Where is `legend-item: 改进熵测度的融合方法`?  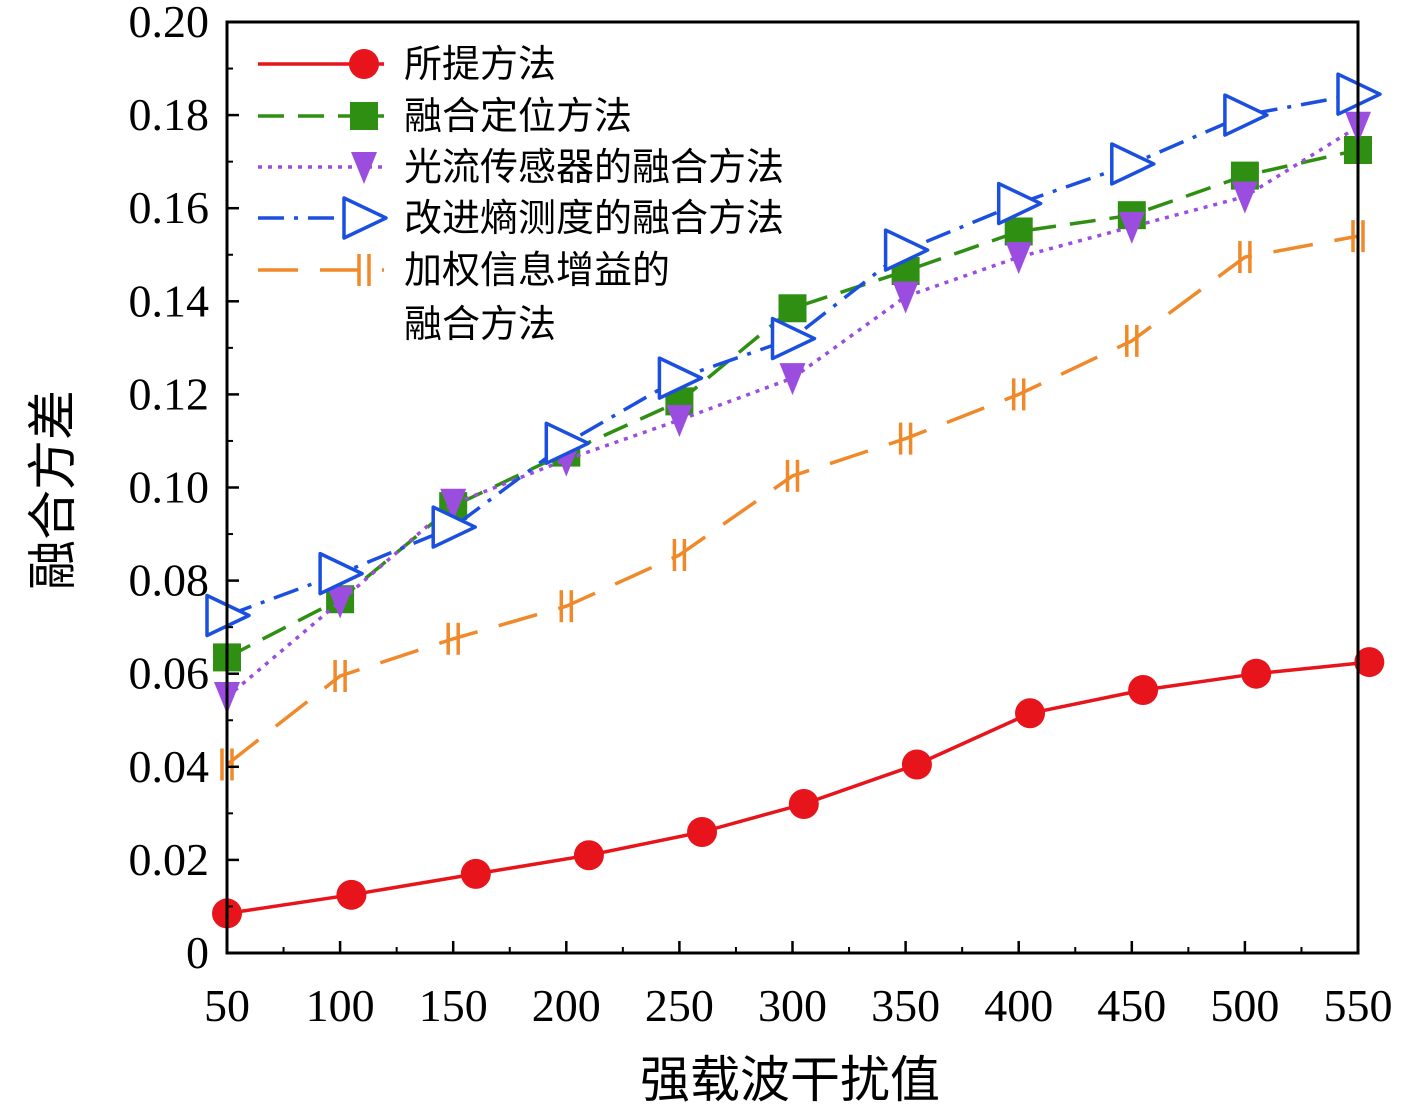
legend-item: 改进熵测度的融合方法 is located at coordinates (521, 218).